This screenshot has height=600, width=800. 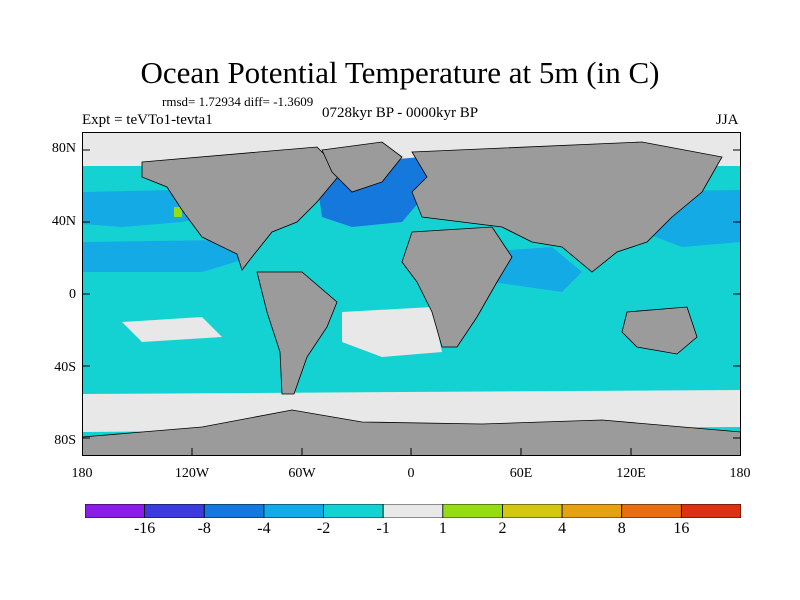 I want to click on y-tick-0: 0, so click(x=72, y=294).